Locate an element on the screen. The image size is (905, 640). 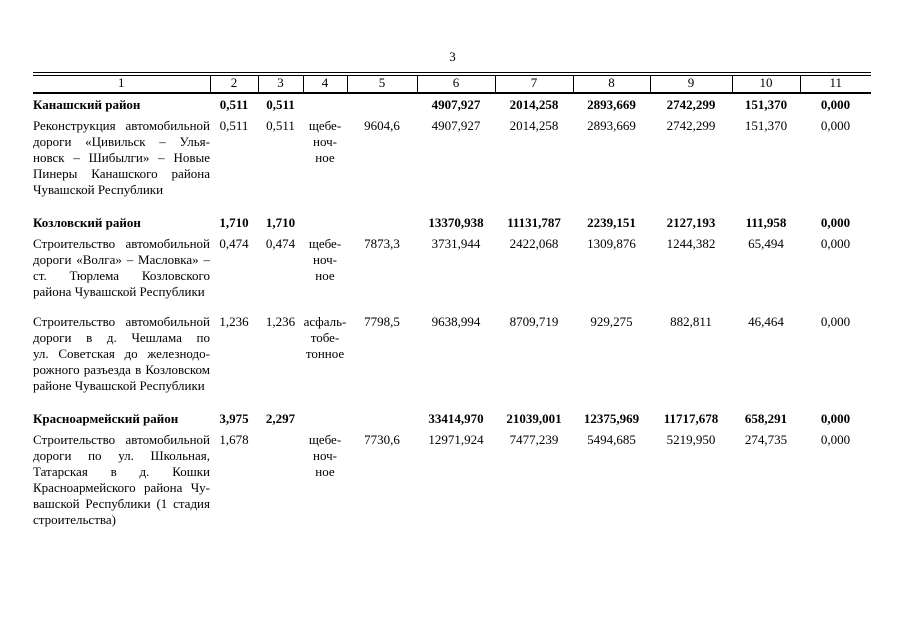
value-cell: 2742,299 is located at coordinates (691, 125).